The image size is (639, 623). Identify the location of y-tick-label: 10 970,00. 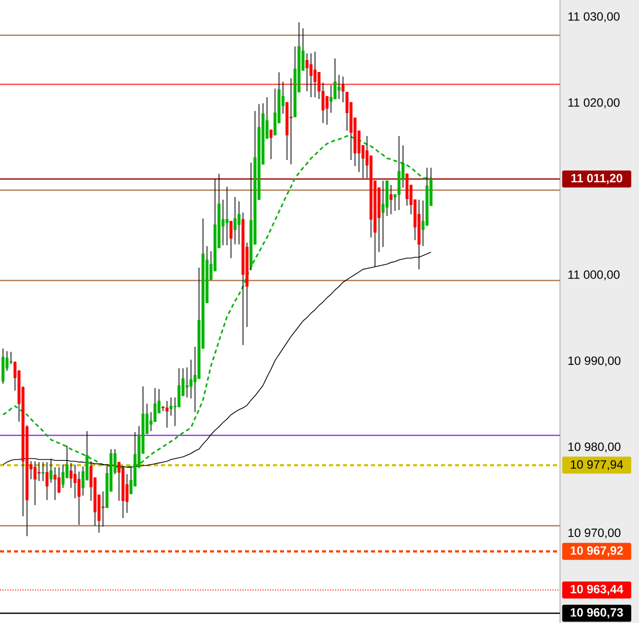
(594, 533).